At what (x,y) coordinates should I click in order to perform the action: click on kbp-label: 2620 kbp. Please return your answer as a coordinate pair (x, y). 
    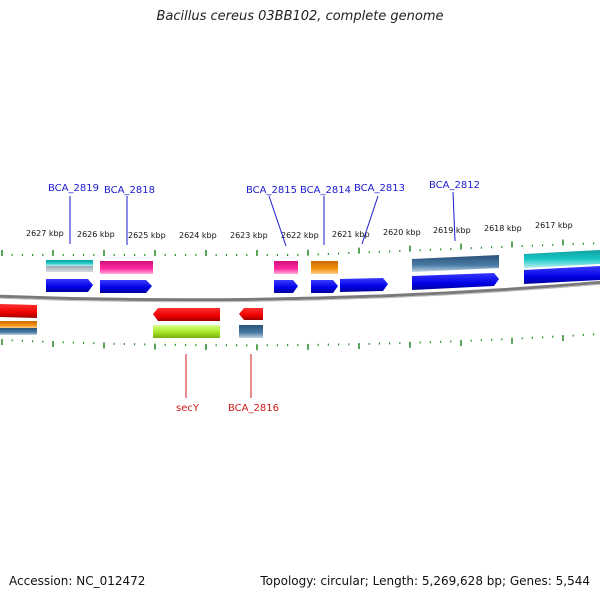
    Looking at the image, I should click on (402, 232).